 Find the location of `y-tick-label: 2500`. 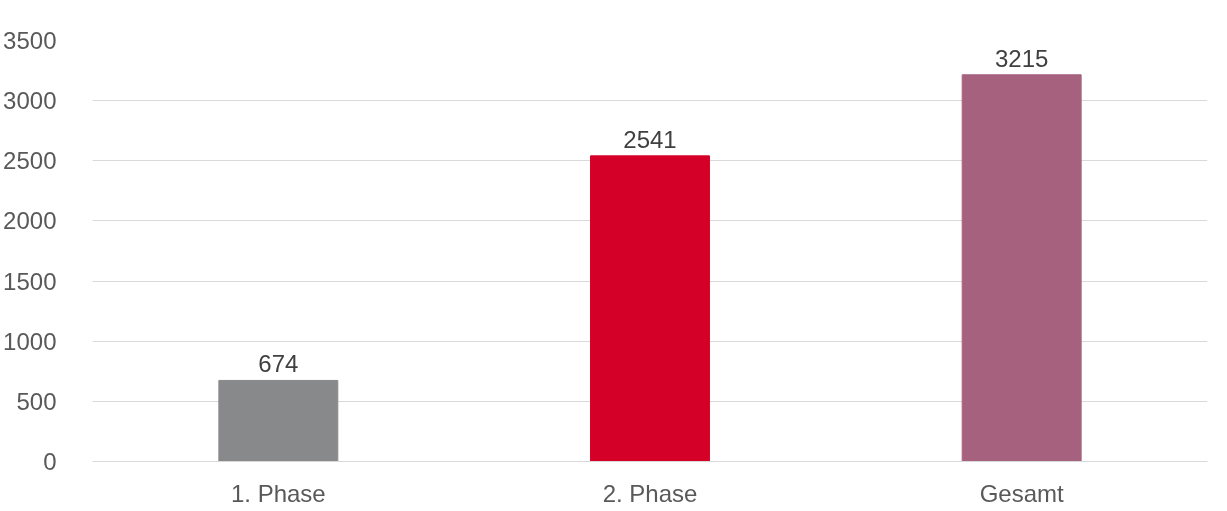

y-tick-label: 2500 is located at coordinates (30, 161).